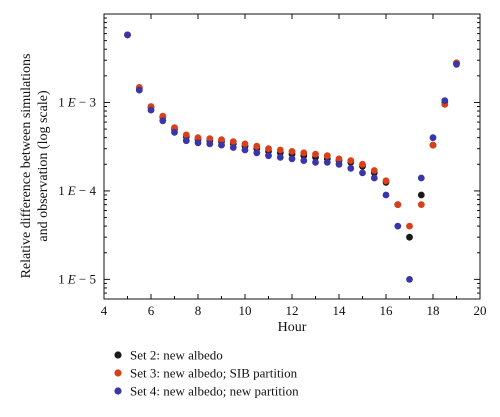 This screenshot has height=417, width=500. Describe the element at coordinates (198, 310) in the screenshot. I see `x-tick-label: 8` at that location.